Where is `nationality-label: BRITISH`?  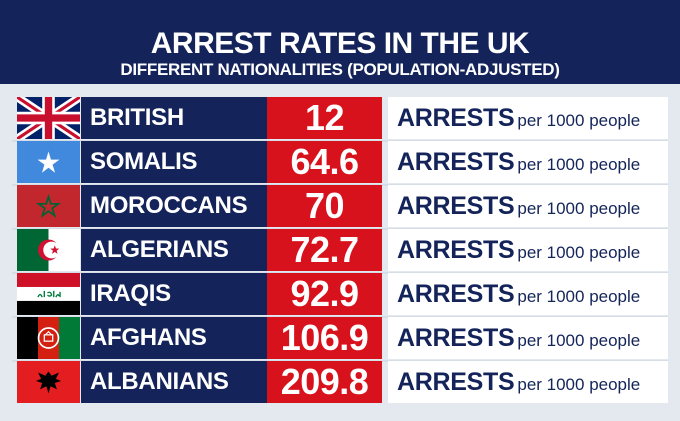 nationality-label: BRITISH is located at coordinates (174, 118).